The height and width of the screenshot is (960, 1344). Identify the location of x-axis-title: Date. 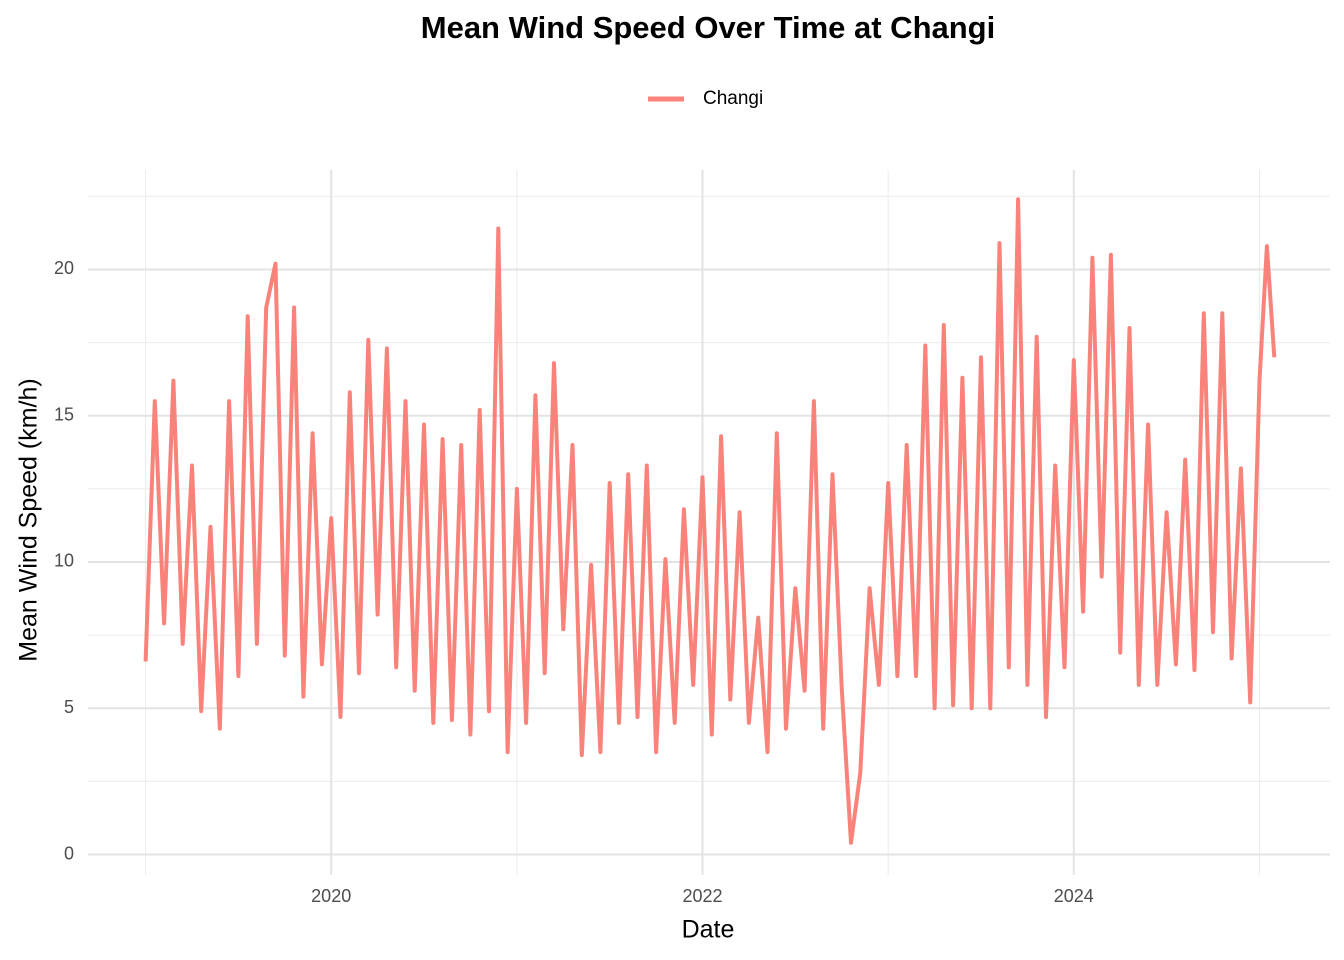
(708, 930).